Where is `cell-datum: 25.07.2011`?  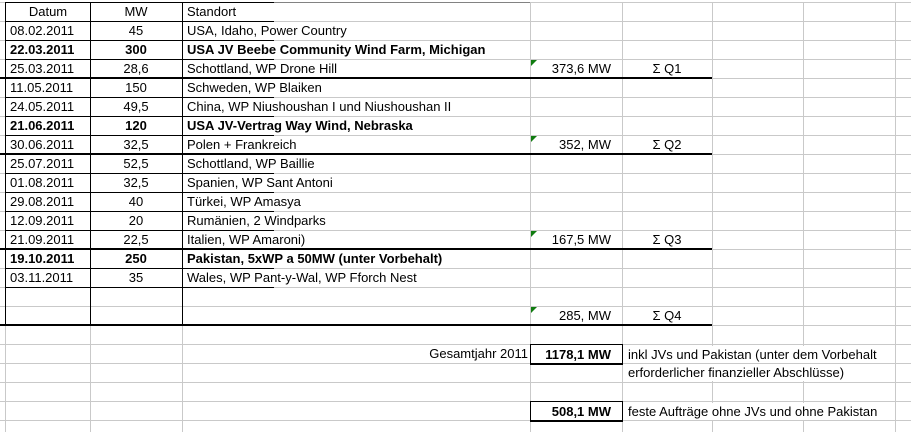
cell-datum: 25.07.2011 is located at coordinates (42, 163).